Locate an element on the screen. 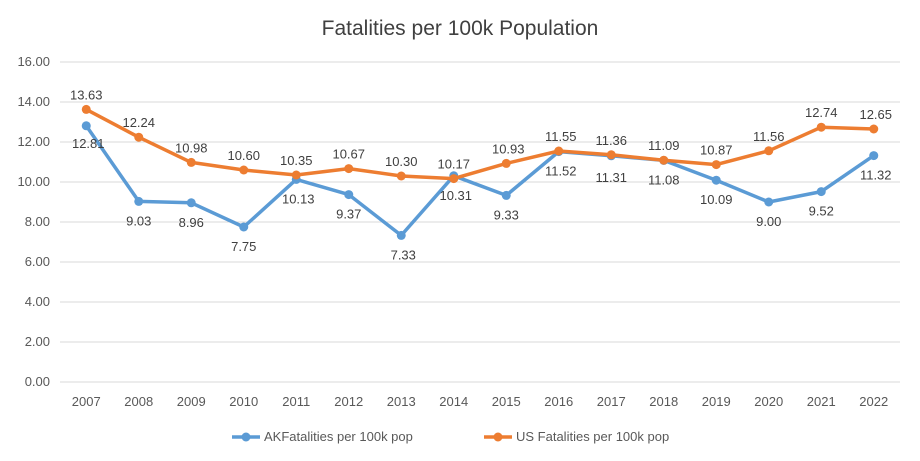 This screenshot has width=920, height=461. series-line is located at coordinates (480, 144).